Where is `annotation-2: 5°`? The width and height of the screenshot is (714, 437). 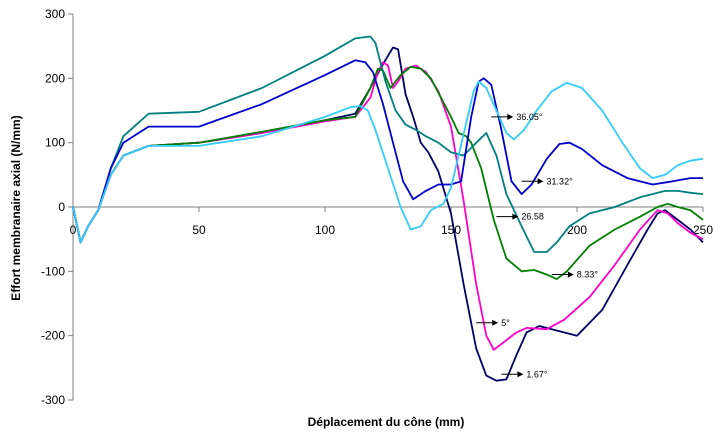 annotation-2: 5° is located at coordinates (493, 323).